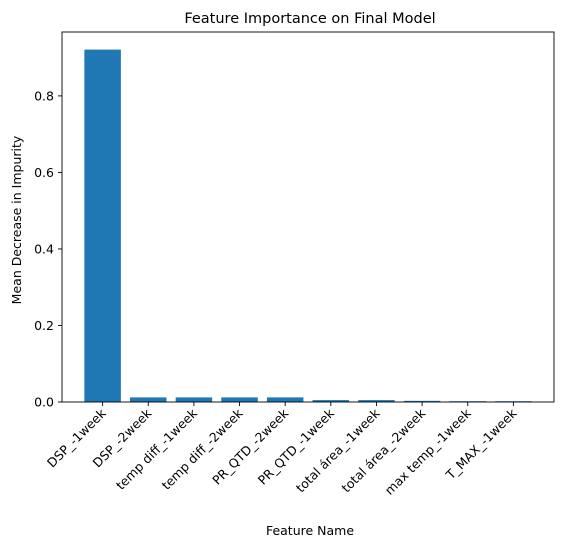 The image size is (568, 553). Describe the element at coordinates (44, 248) in the screenshot. I see `y-tick-label: 0.4` at that location.